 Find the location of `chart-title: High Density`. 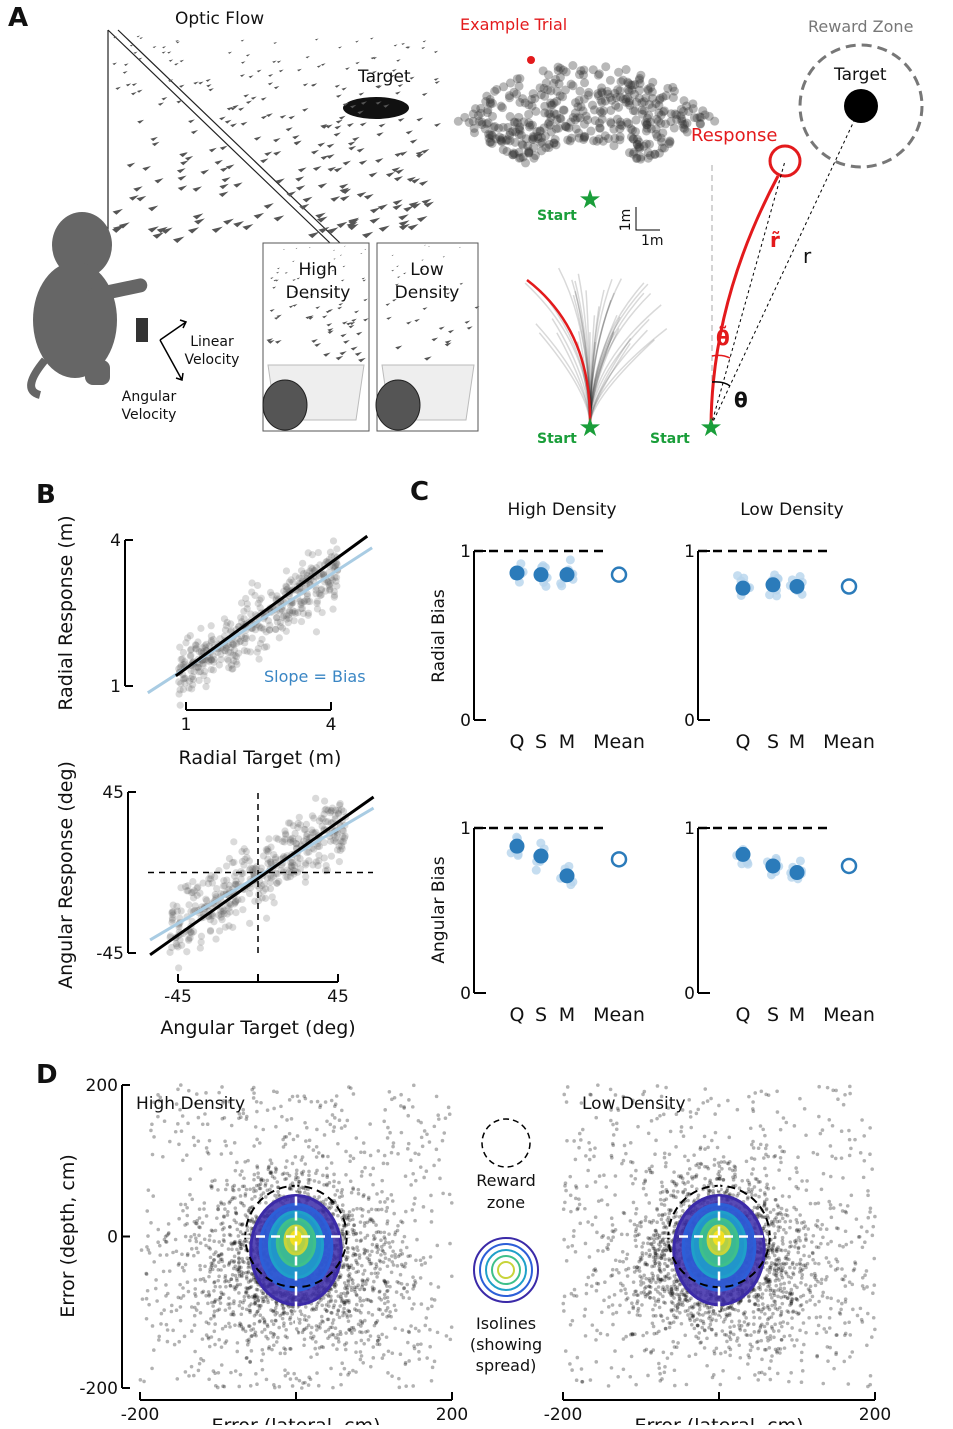

chart-title: High Density is located at coordinates (190, 1104).